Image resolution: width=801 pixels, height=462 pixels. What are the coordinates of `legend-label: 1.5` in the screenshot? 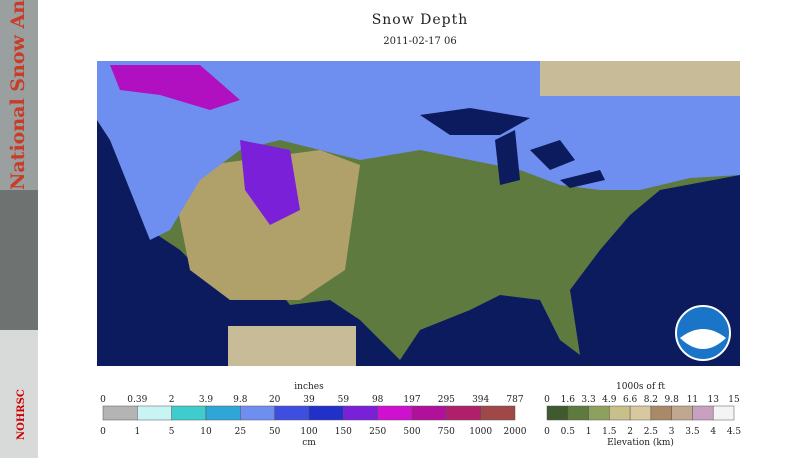 It's located at (609, 432).